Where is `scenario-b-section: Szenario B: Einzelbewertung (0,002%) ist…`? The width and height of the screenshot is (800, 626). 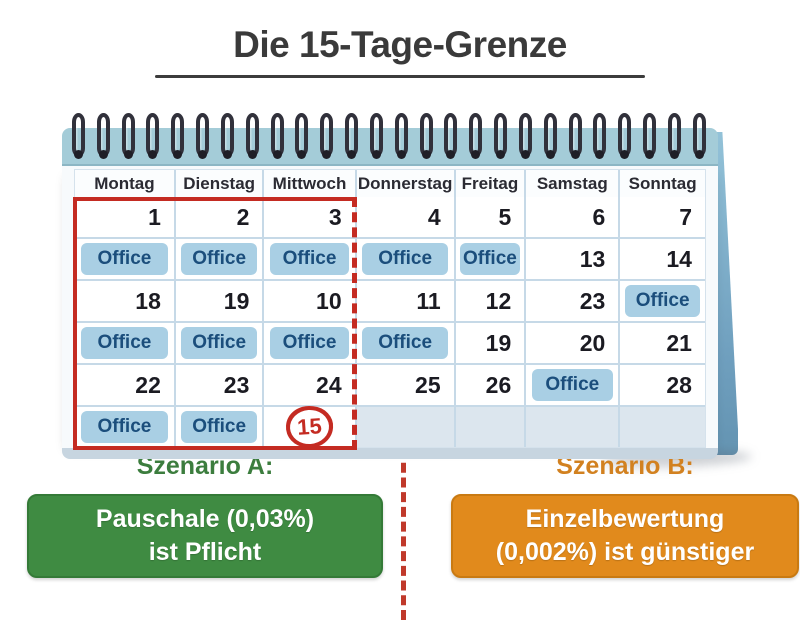
scenario-b-section: Szenario B: Einzelbewertung (0,002%) ist… is located at coordinates (615, 515).